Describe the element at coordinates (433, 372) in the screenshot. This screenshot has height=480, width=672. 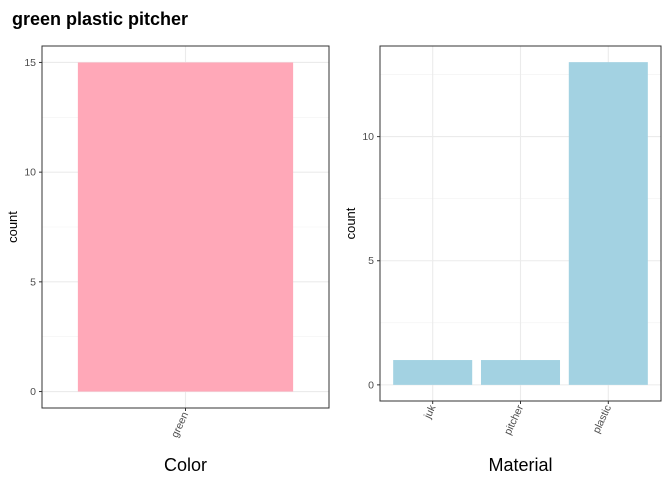
I see `bar-juk` at that location.